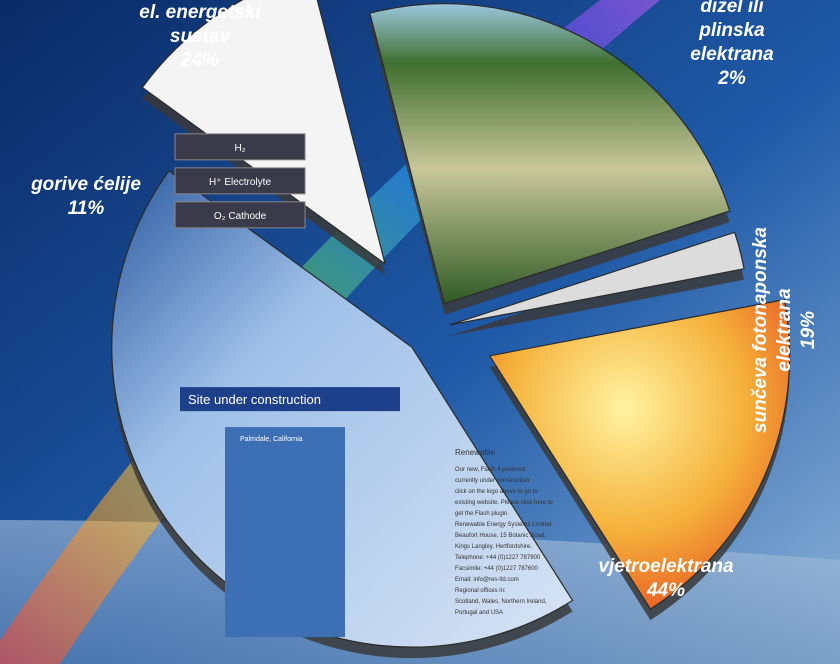 The width and height of the screenshot is (840, 664). I want to click on fuel-cell-diagram: H₂ H⁺ Electrolyte O₂ Cathode, so click(240, 181).